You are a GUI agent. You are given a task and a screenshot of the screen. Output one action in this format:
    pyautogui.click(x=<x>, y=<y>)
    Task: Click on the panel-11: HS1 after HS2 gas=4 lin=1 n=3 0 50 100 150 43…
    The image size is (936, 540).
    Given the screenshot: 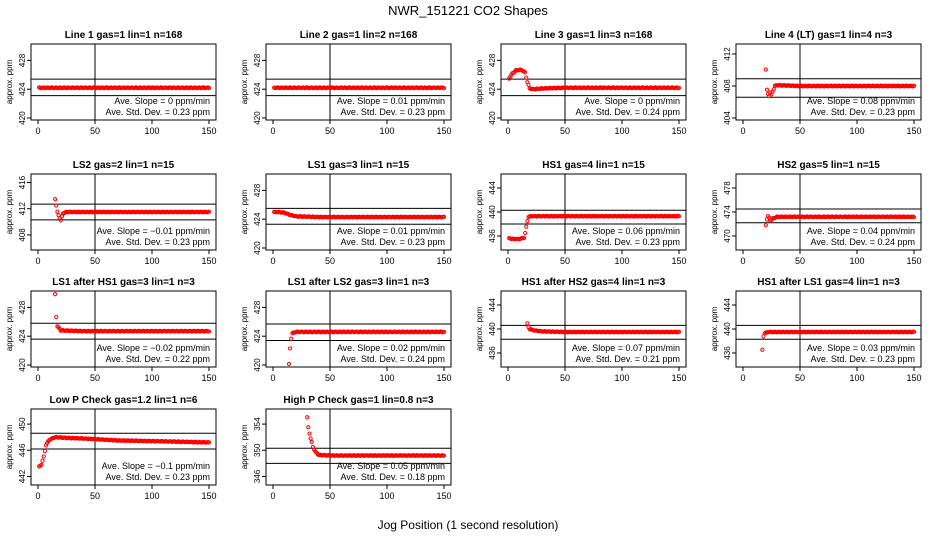 What is the action you would take?
    pyautogui.click(x=581, y=330)
    